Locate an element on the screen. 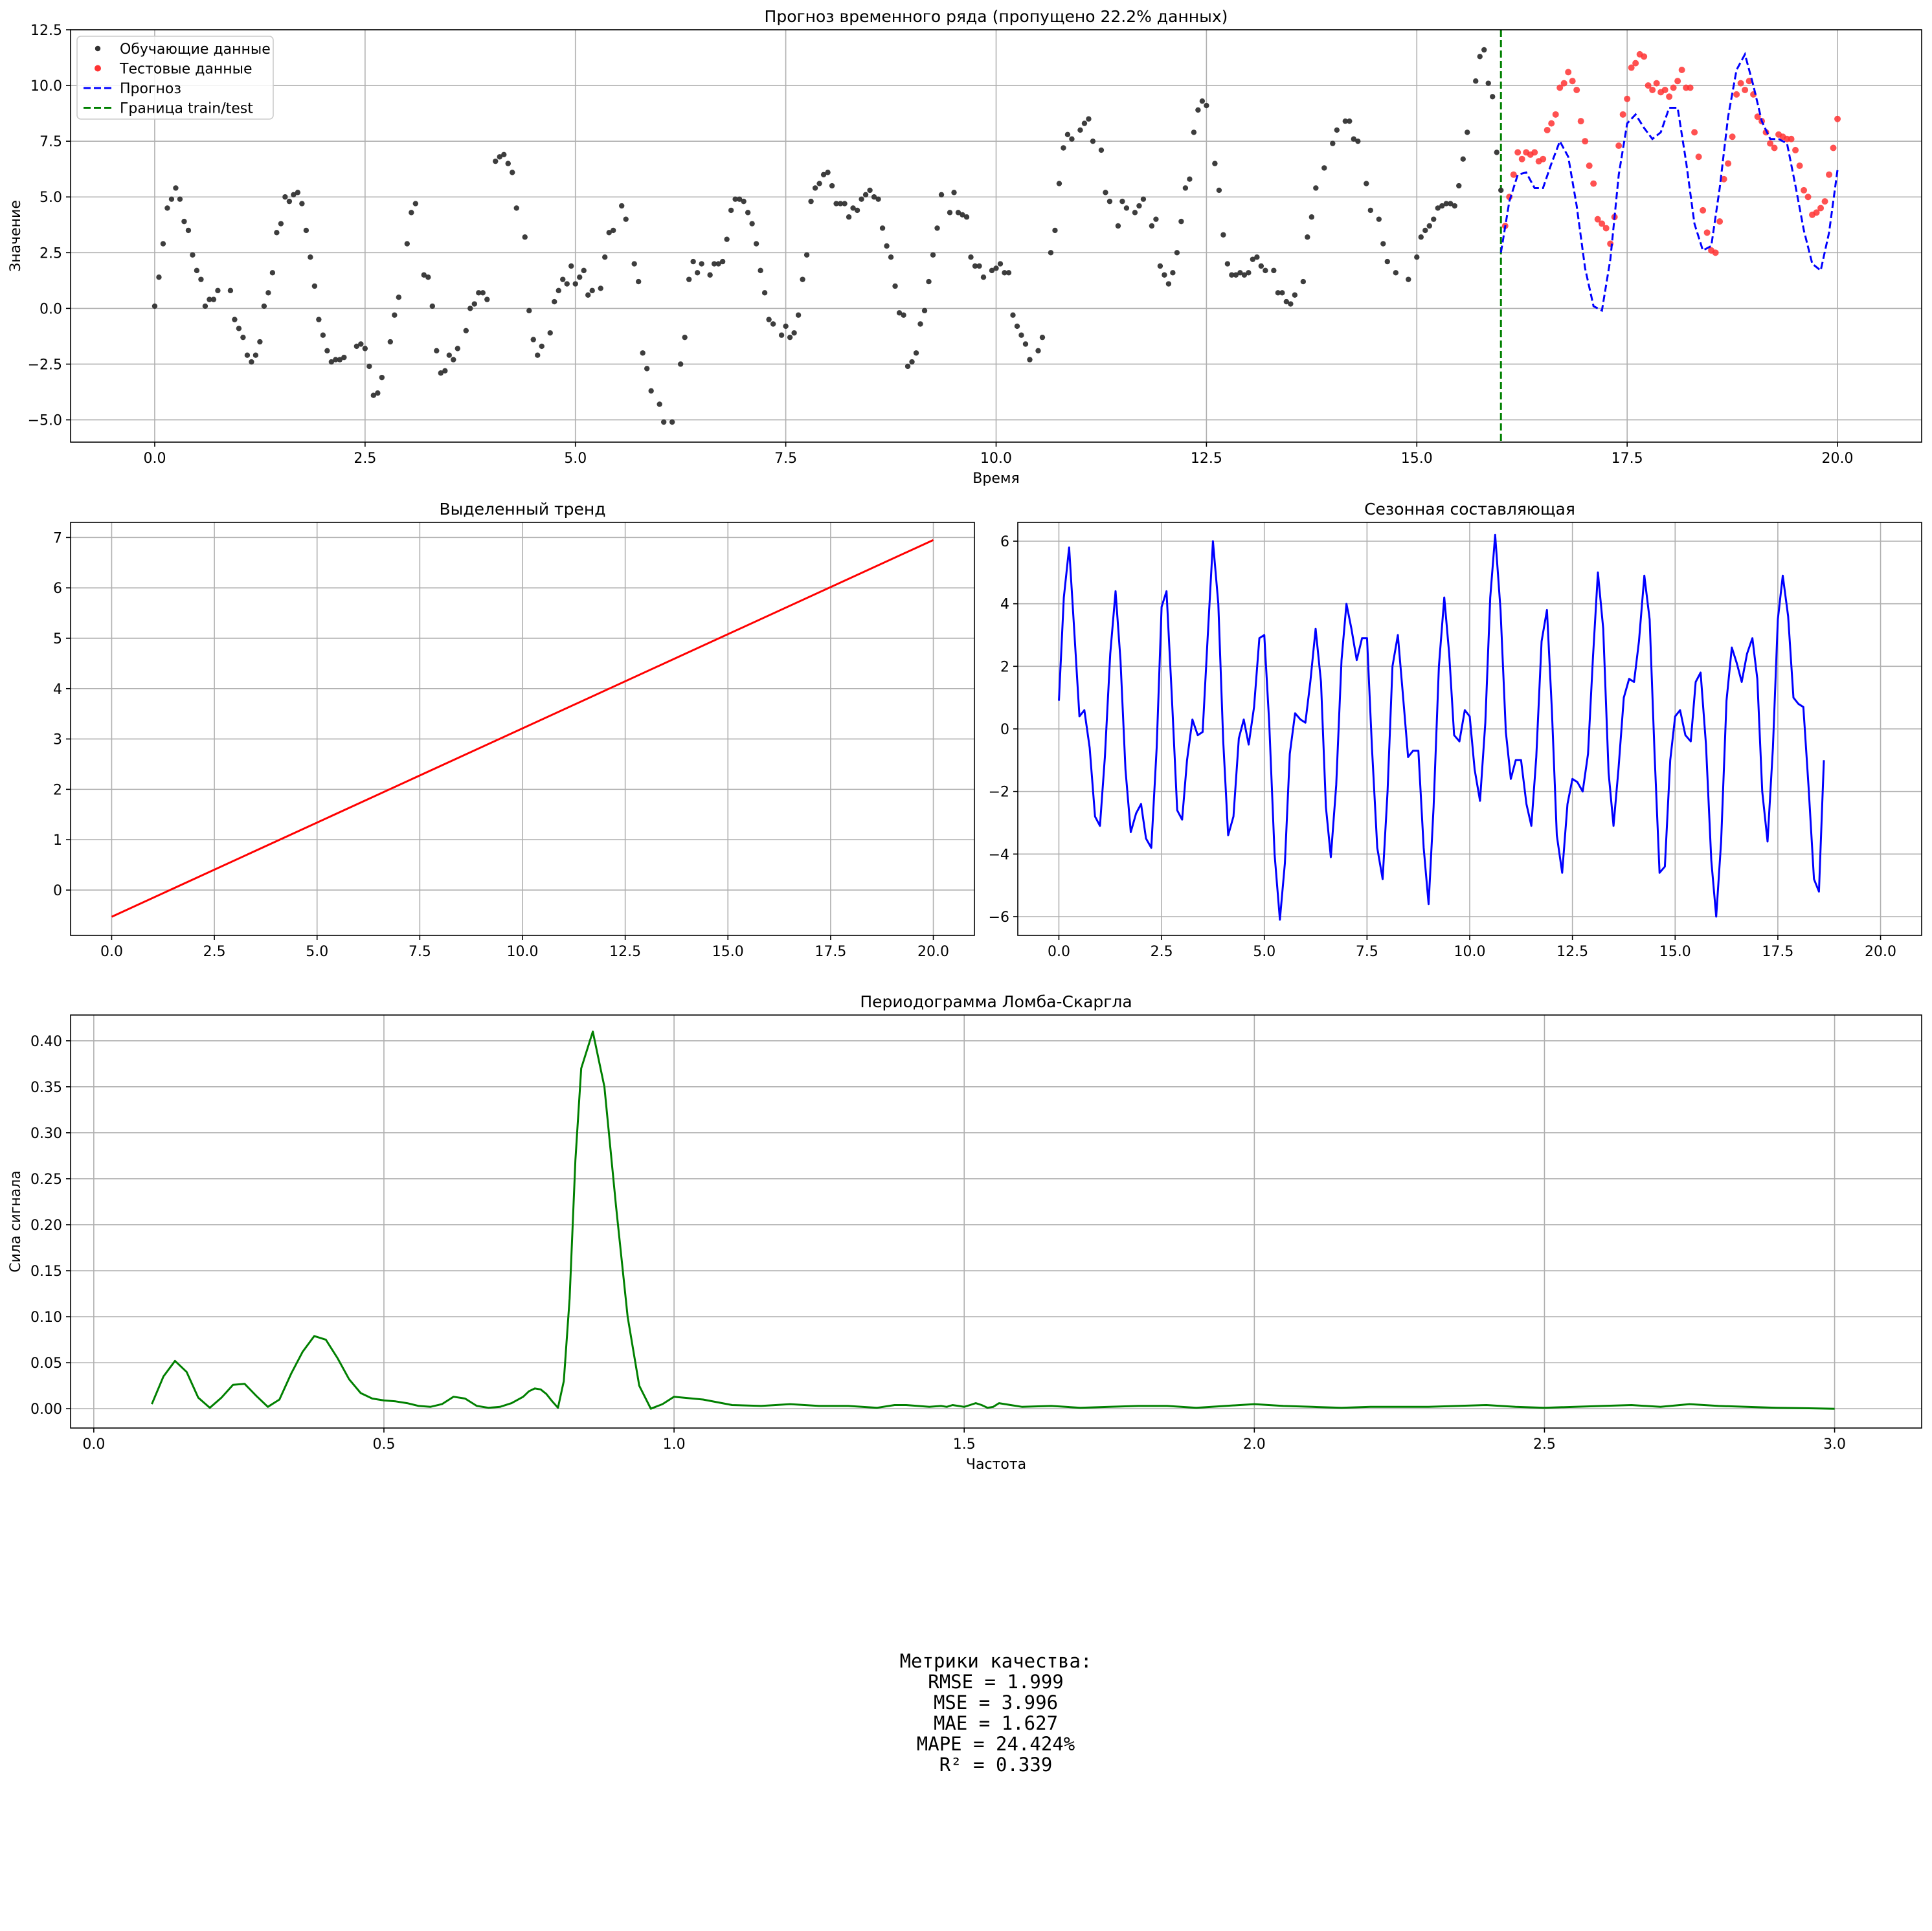 Image resolution: width=1932 pixels, height=1931 pixels. x-tick-label: 3.0 is located at coordinates (1834, 1444).